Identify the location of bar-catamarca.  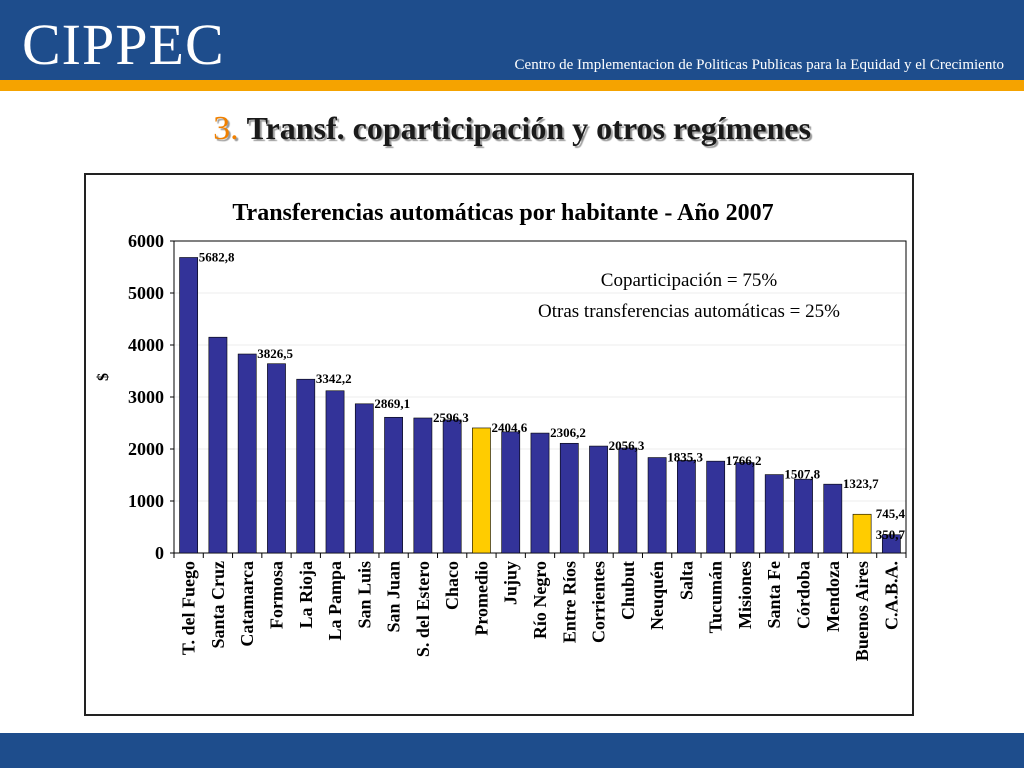
(247, 453).